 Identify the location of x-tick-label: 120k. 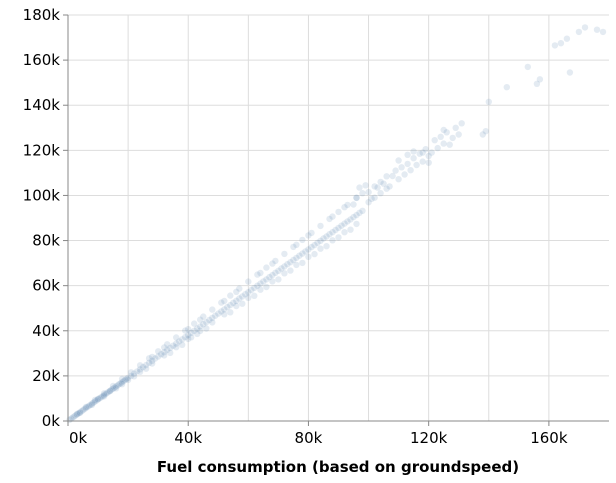
(429, 438).